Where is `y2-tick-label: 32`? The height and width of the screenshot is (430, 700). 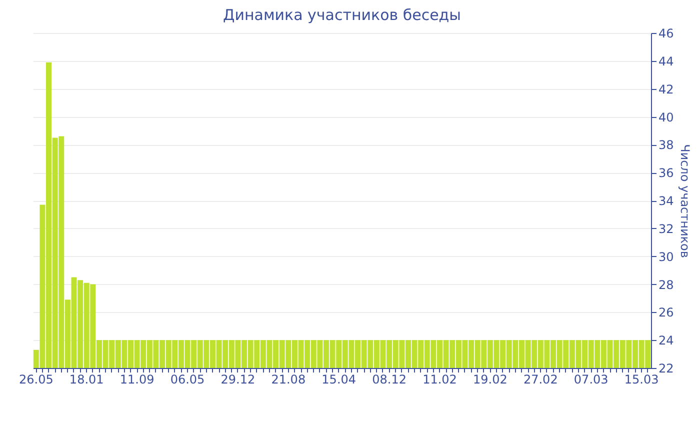 y2-tick-label: 32 is located at coordinates (666, 229).